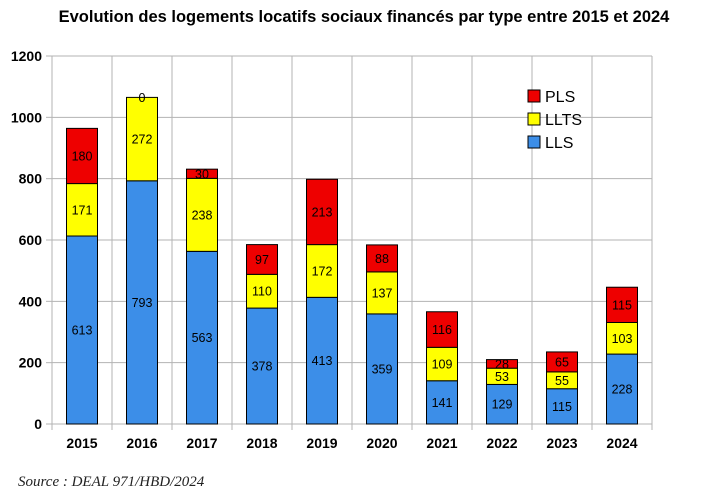  I want to click on data-label: 378, so click(262, 367).